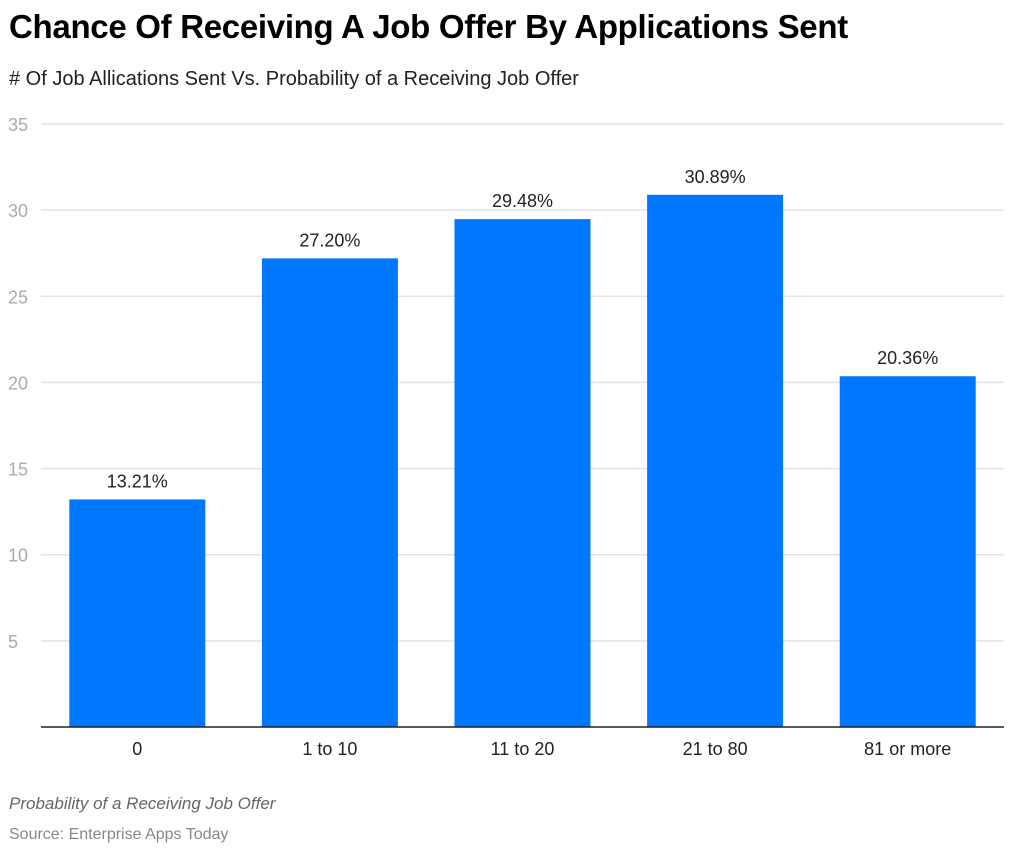  Describe the element at coordinates (907, 358) in the screenshot. I see `data-label: 20.36%` at that location.